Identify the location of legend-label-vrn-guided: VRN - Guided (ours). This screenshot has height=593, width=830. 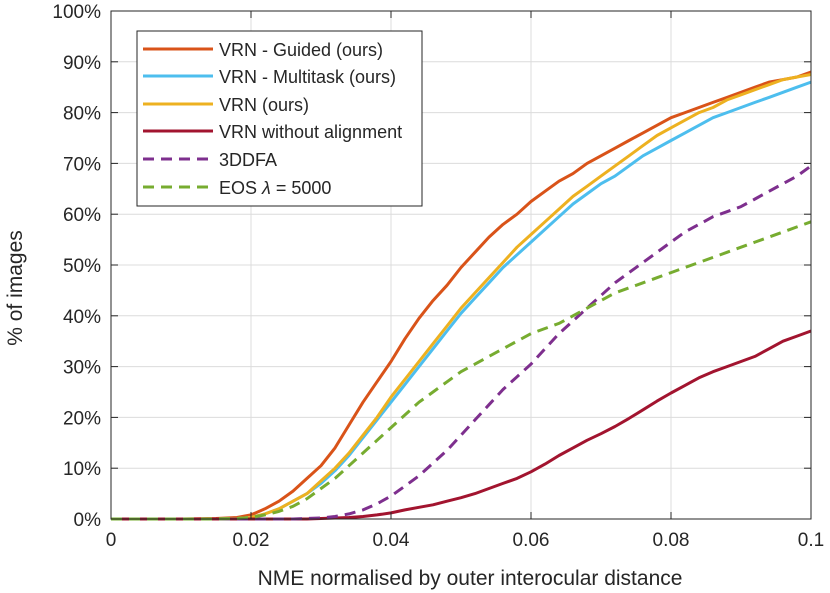
(301, 50).